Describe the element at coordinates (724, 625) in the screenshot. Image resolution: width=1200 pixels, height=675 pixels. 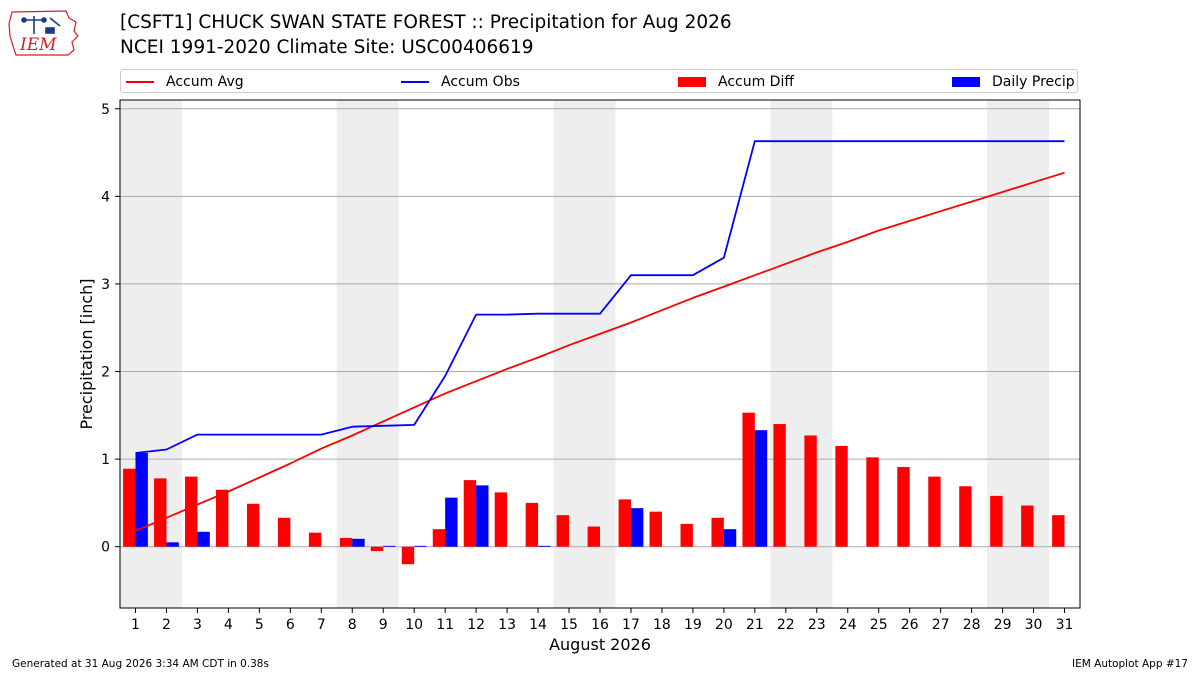
I see `x-tick-label: 20` at that location.